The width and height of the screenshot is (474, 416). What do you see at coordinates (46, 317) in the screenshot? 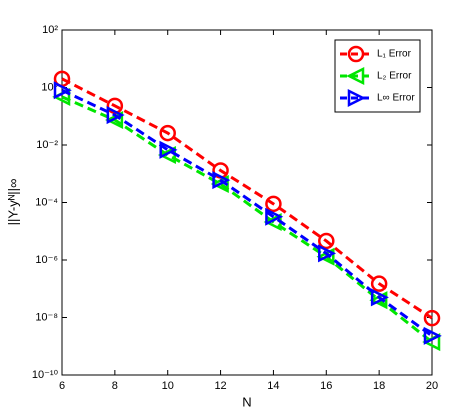
I see `y-tick-label: 10⁻⁸` at bounding box center [46, 317].